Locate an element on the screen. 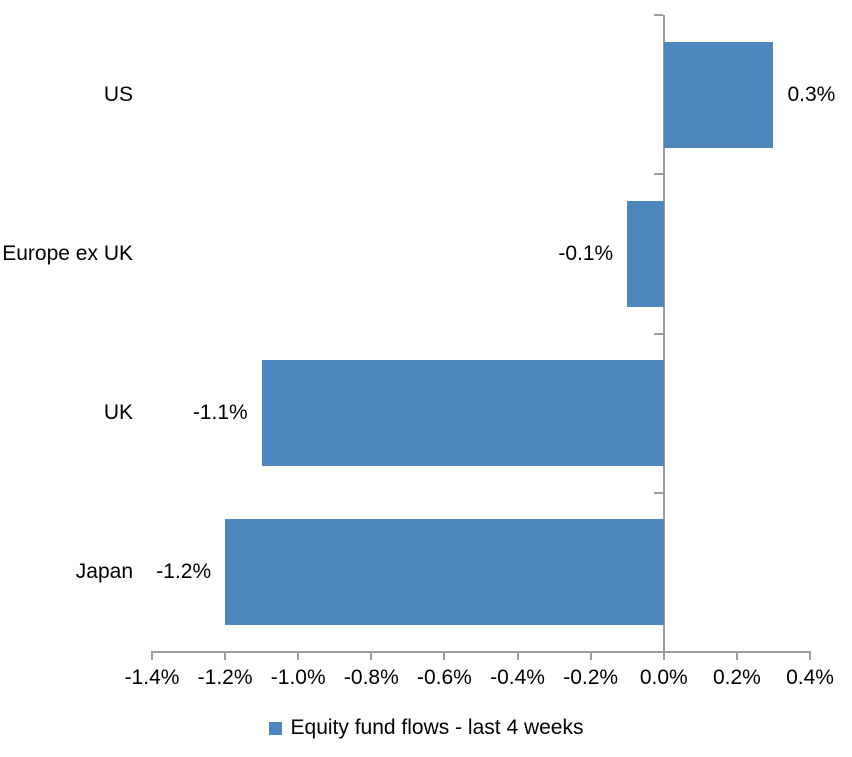  legend-label: Equity fund flows - last 4 weeks is located at coordinates (437, 727).